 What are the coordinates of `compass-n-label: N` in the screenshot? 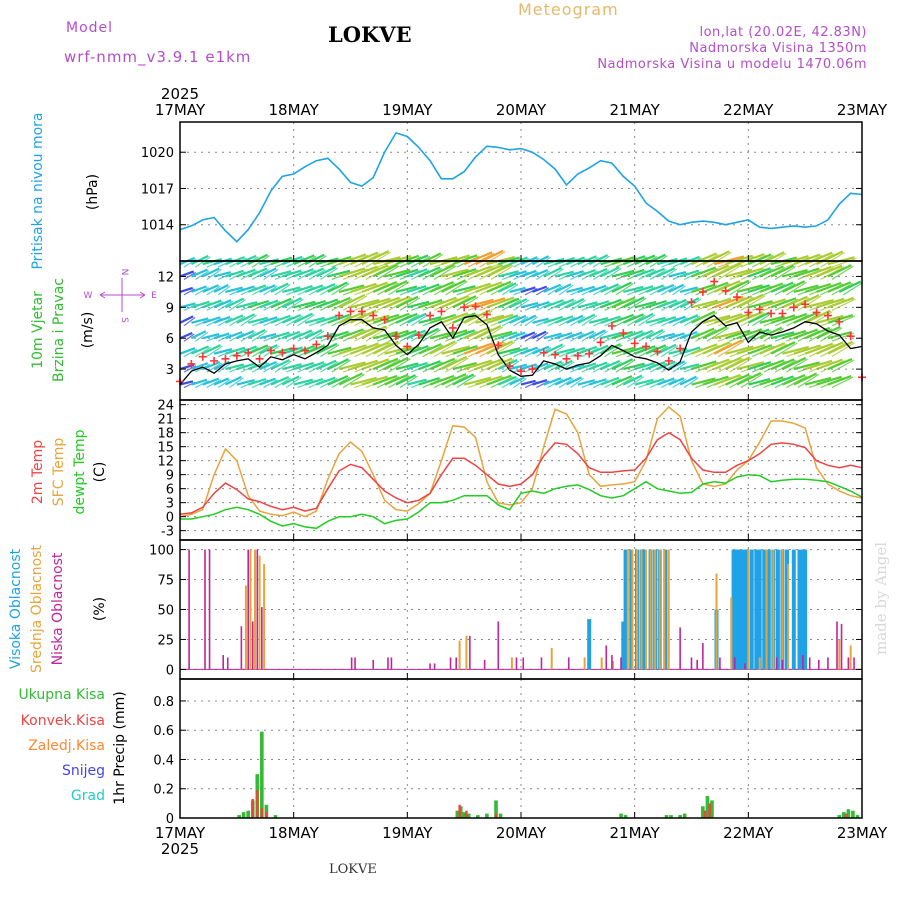 It's located at (124, 272).